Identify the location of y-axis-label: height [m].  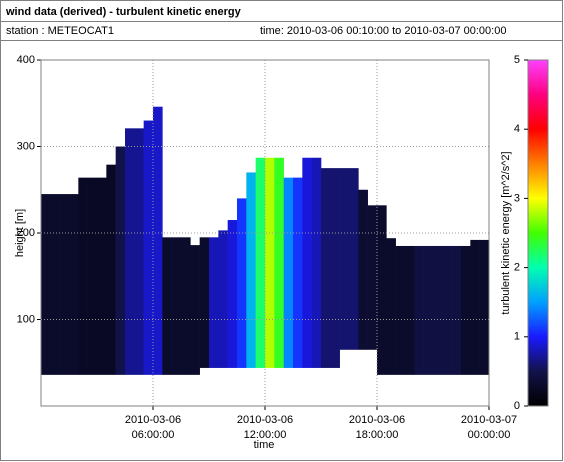
(20, 233).